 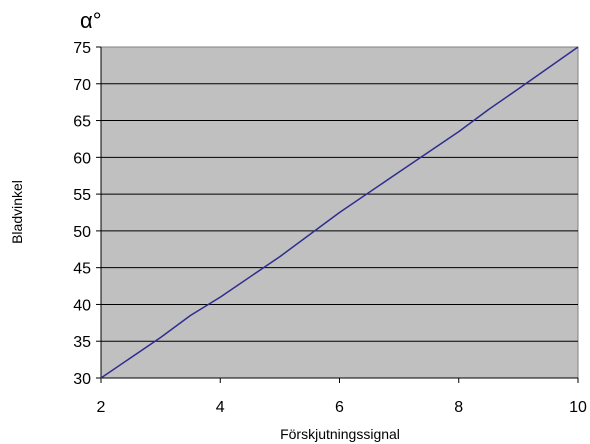 What do you see at coordinates (342, 396) in the screenshot?
I see `x-axis: 2 4 6 8 10` at bounding box center [342, 396].